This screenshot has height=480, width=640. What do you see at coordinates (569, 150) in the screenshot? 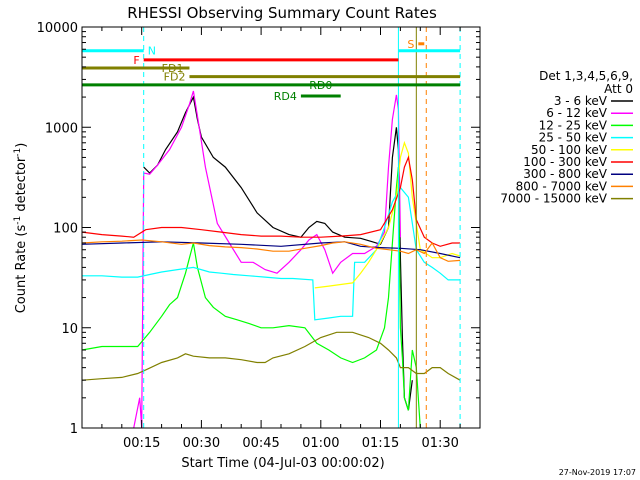
I see `legend-label-50-100-kev: 50 - 100 keV` at bounding box center [569, 150].